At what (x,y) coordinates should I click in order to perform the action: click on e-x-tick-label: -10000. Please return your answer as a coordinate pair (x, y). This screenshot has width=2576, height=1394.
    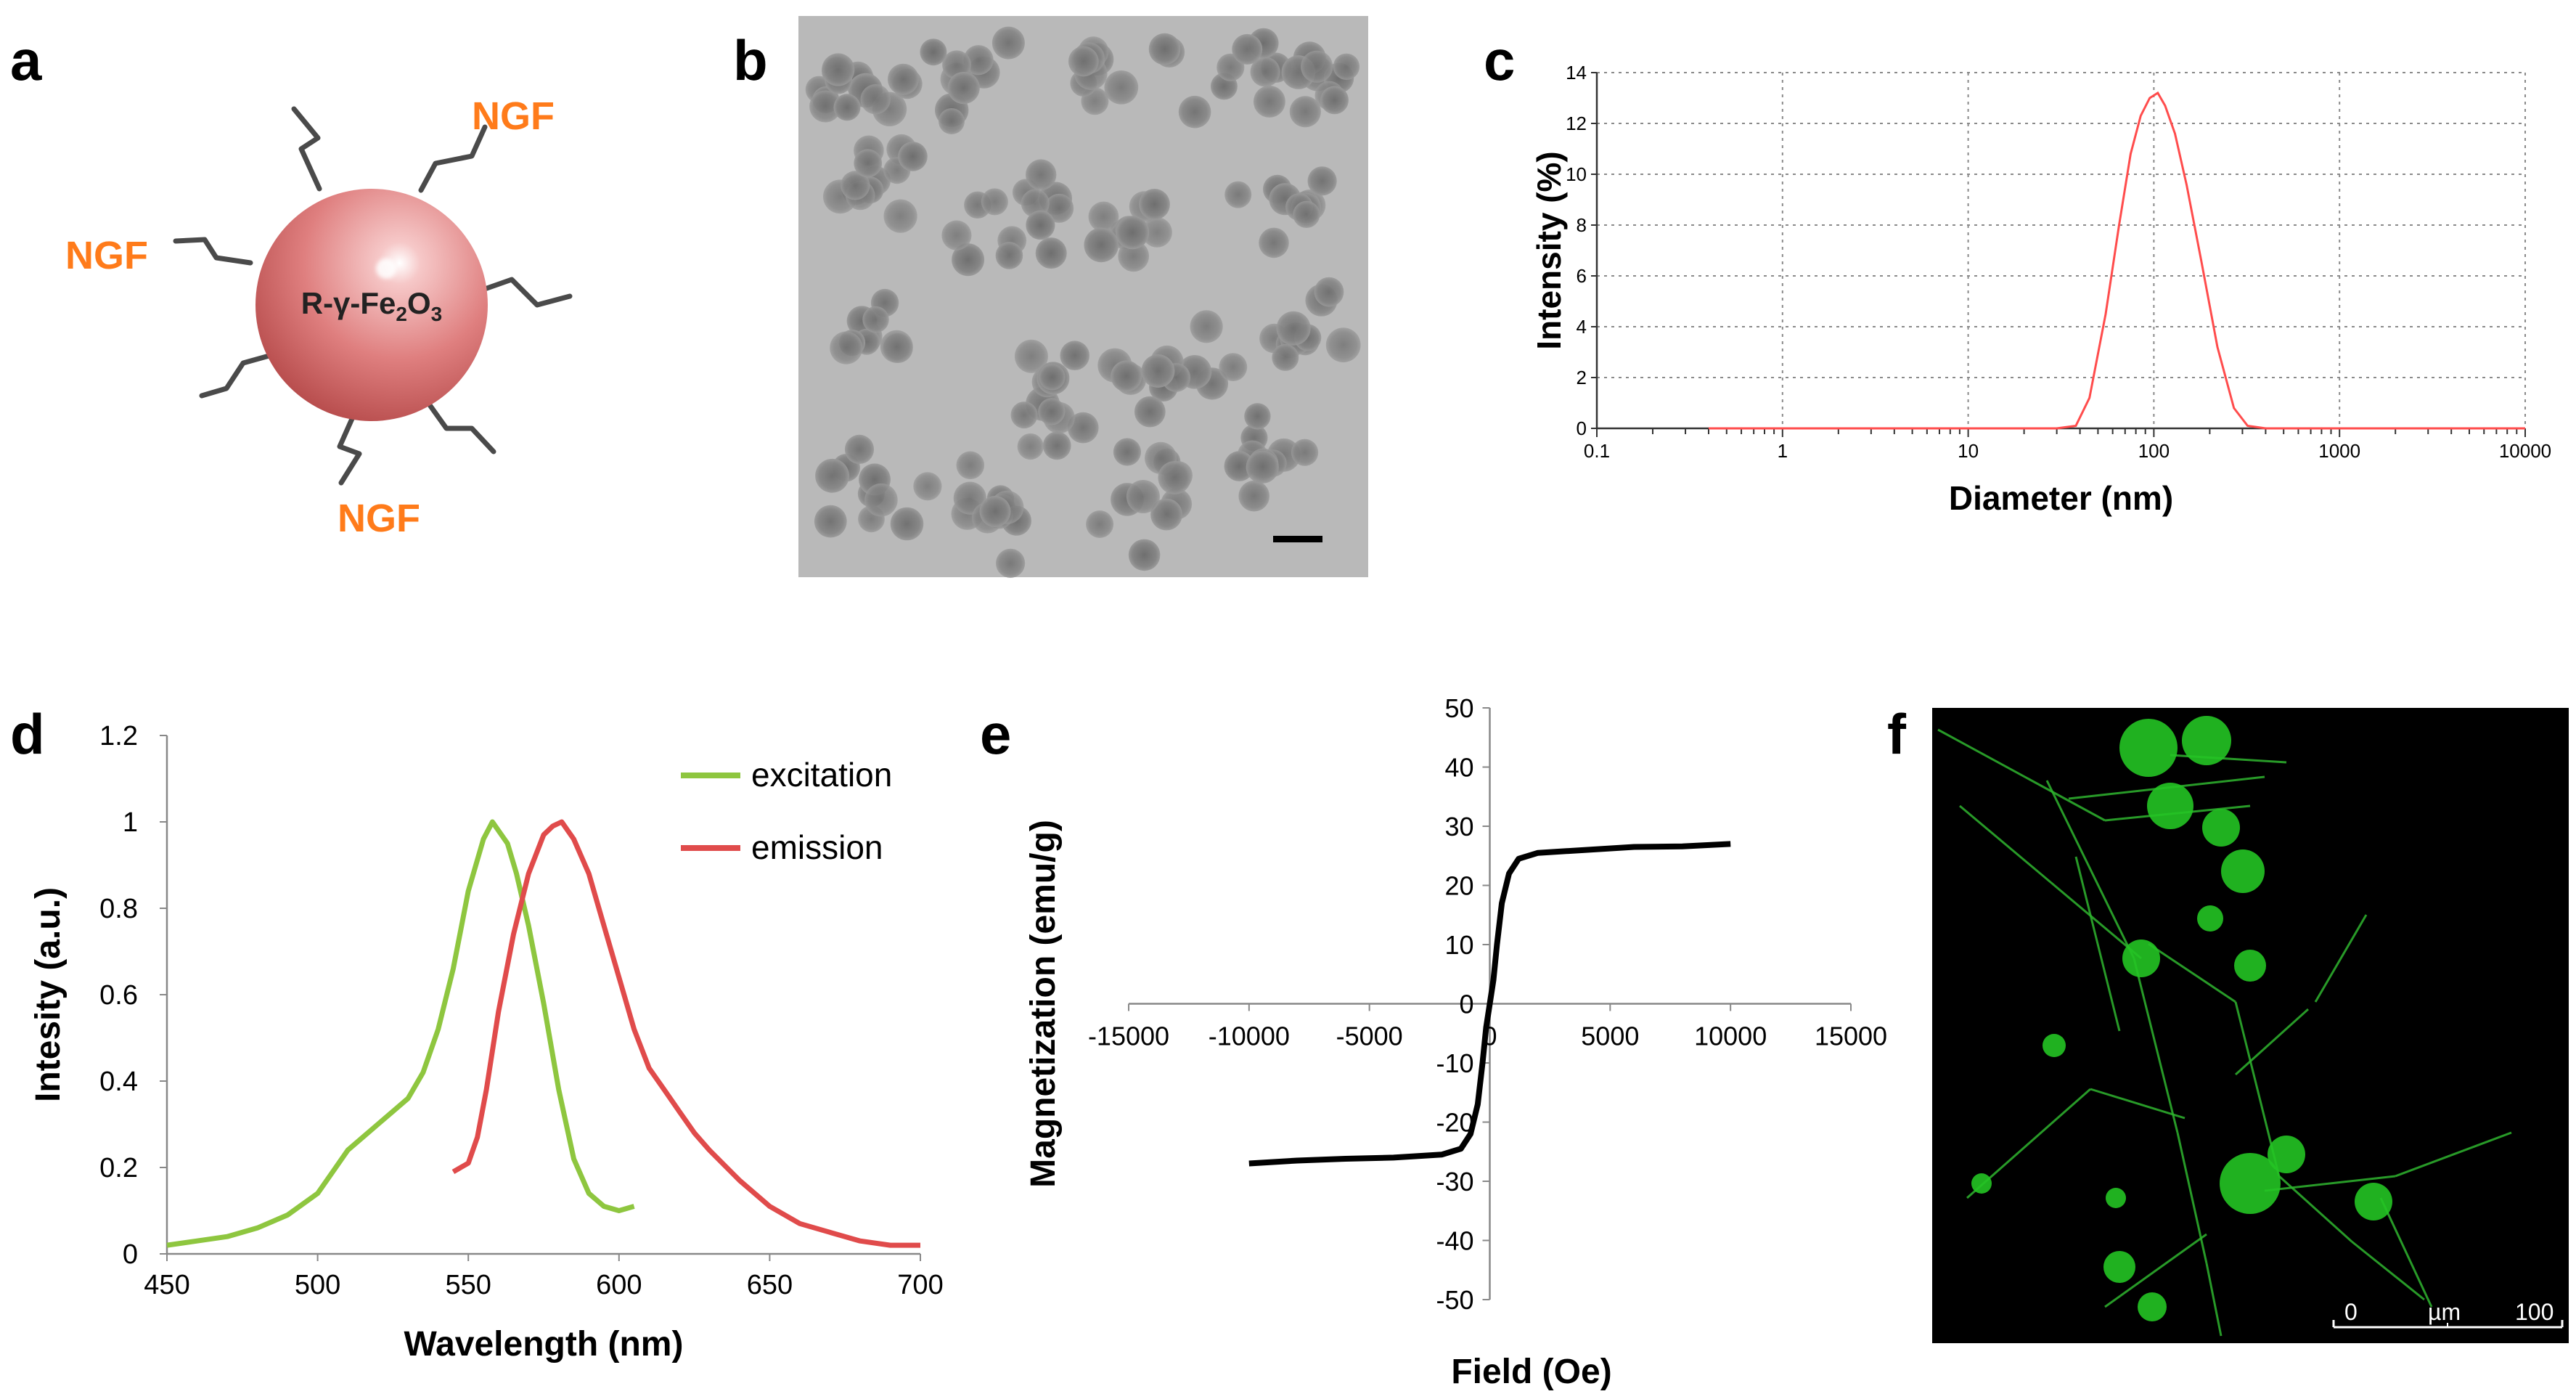
    Looking at the image, I should click on (1250, 1037).